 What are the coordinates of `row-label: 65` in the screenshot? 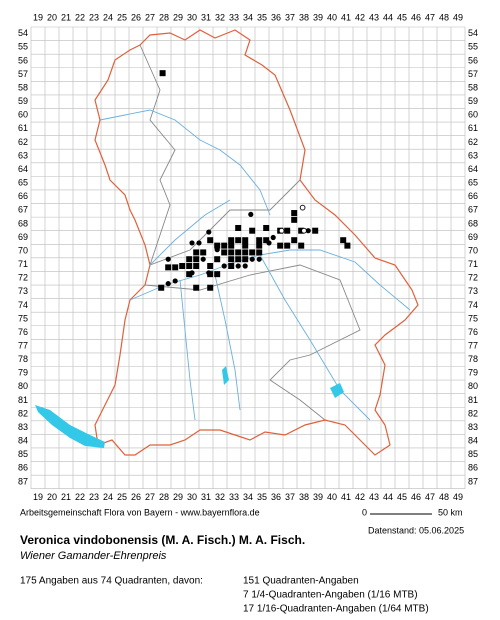 It's located at (473, 183).